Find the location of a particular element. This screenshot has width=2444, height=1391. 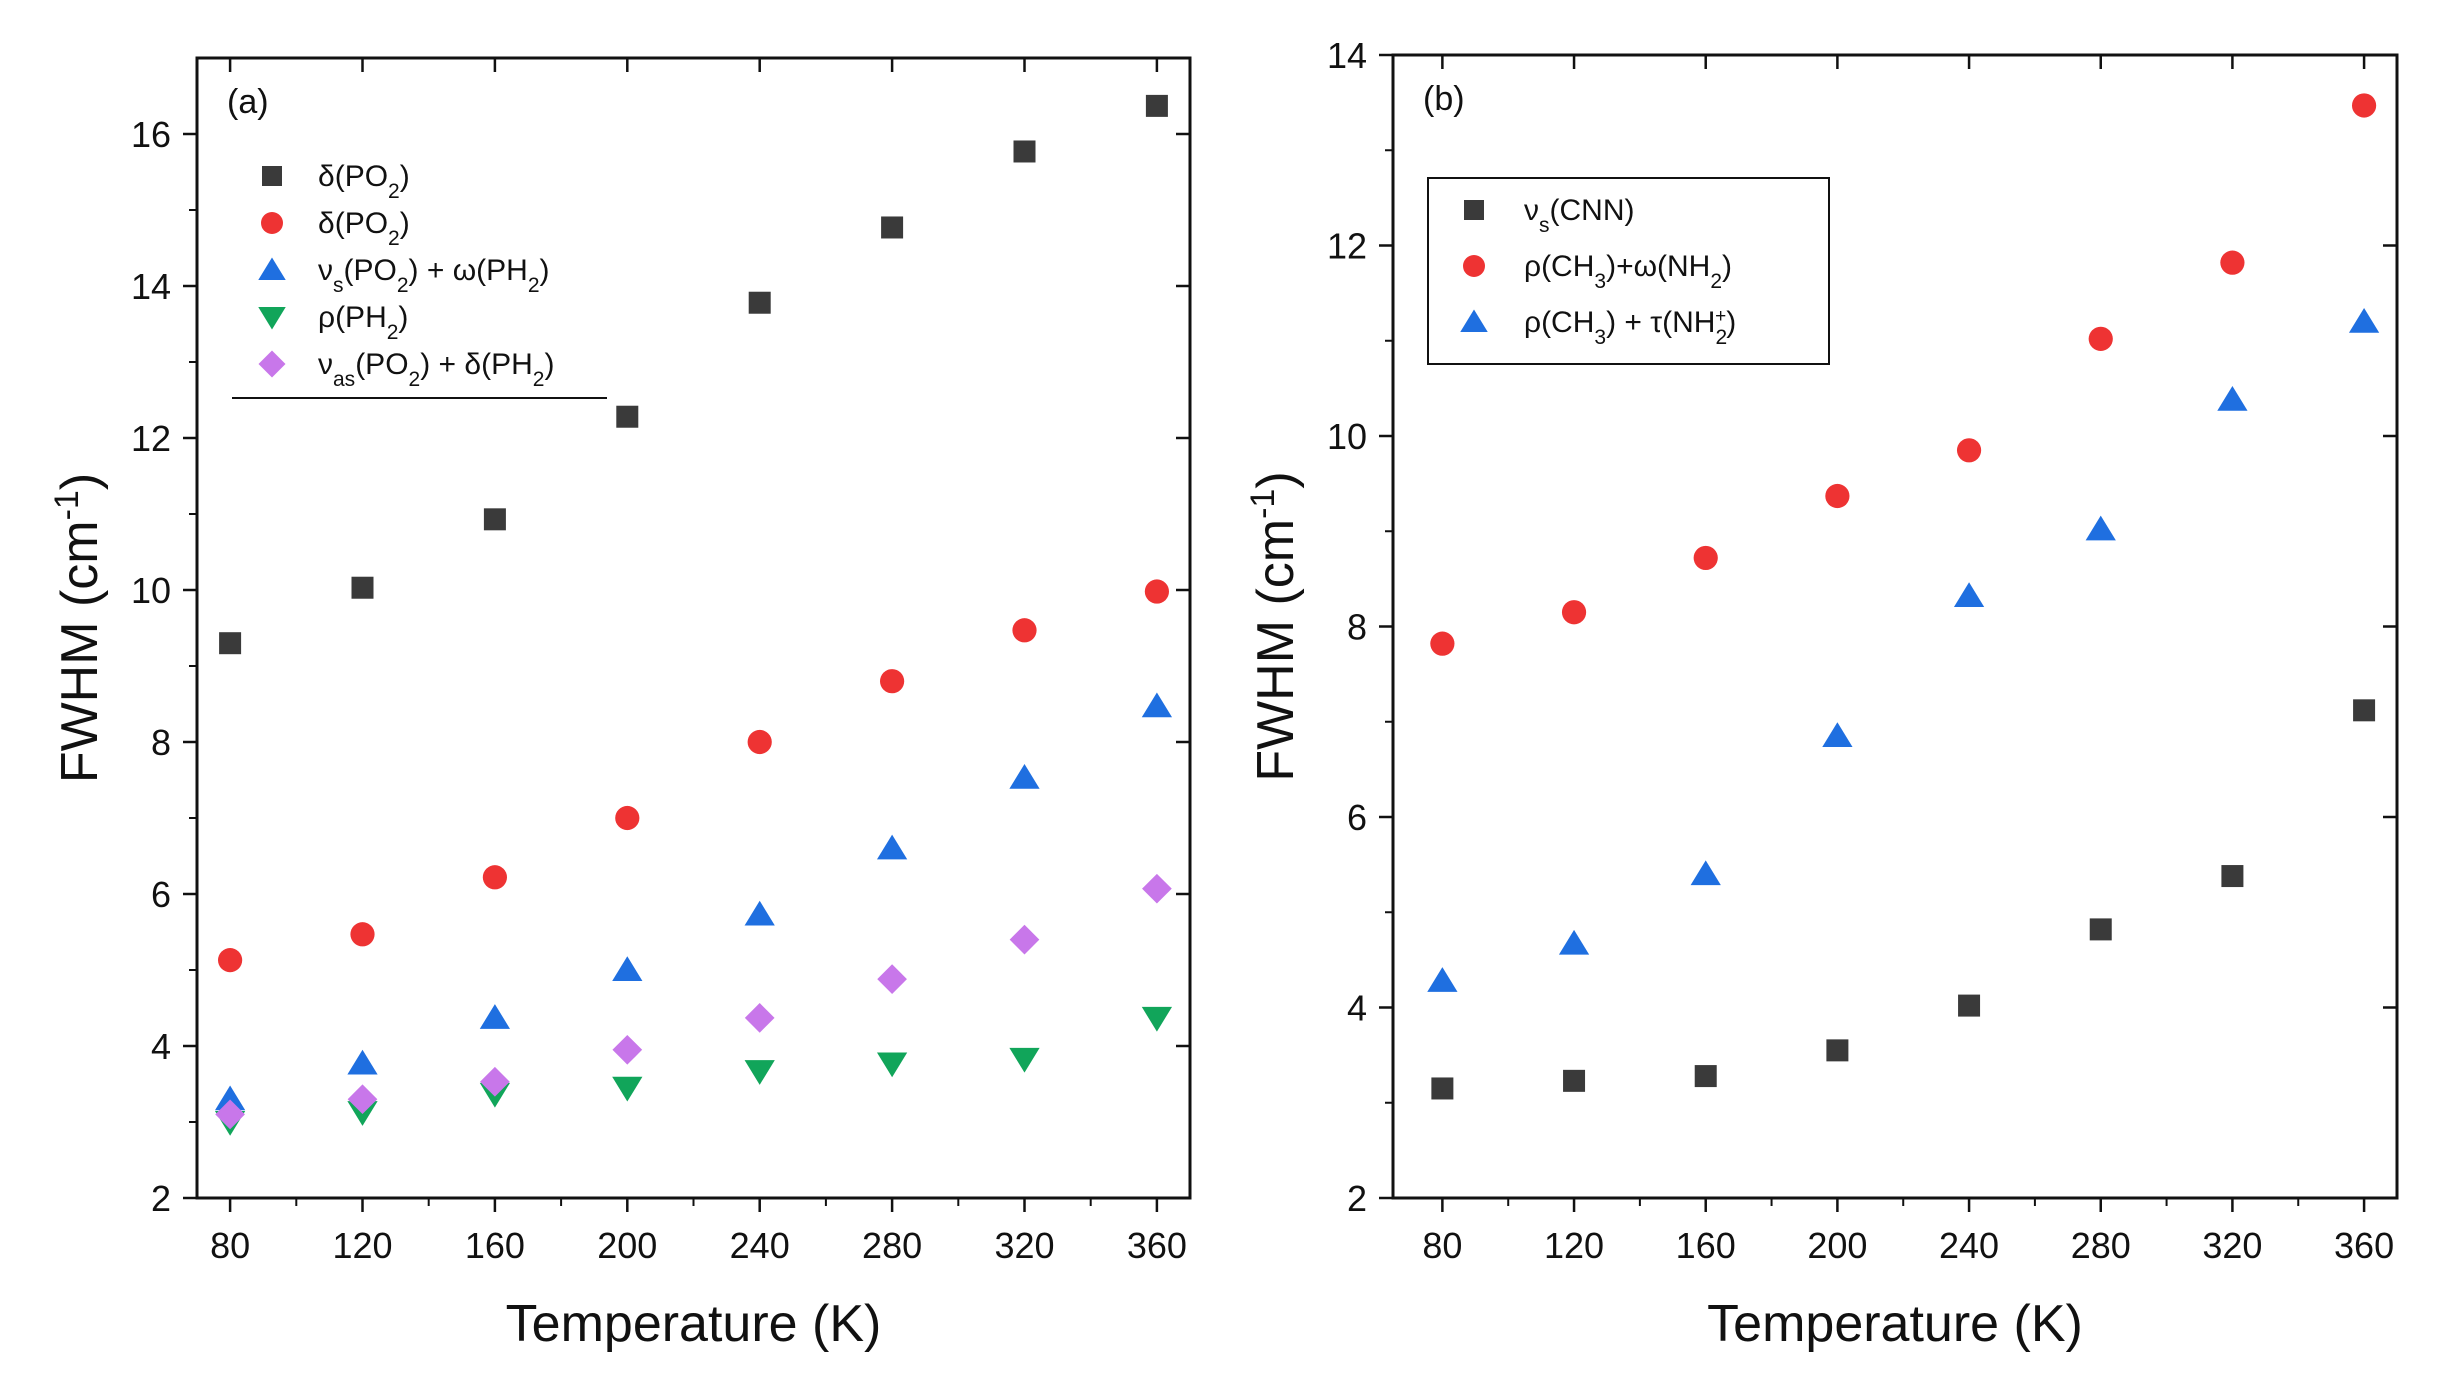

legend-label: νas(PO2) + δ(PH2) is located at coordinates (436, 369).